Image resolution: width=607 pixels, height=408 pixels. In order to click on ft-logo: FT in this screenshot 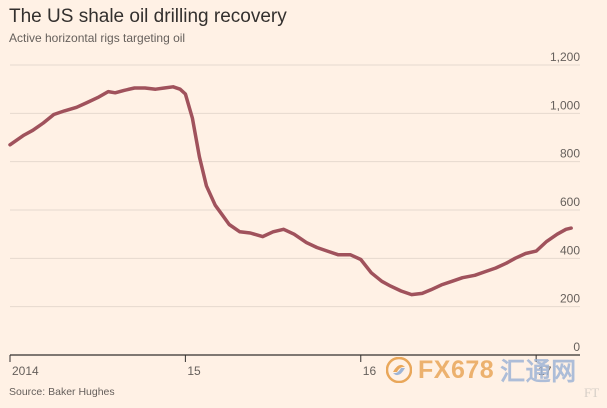, I will do `click(592, 392)`.